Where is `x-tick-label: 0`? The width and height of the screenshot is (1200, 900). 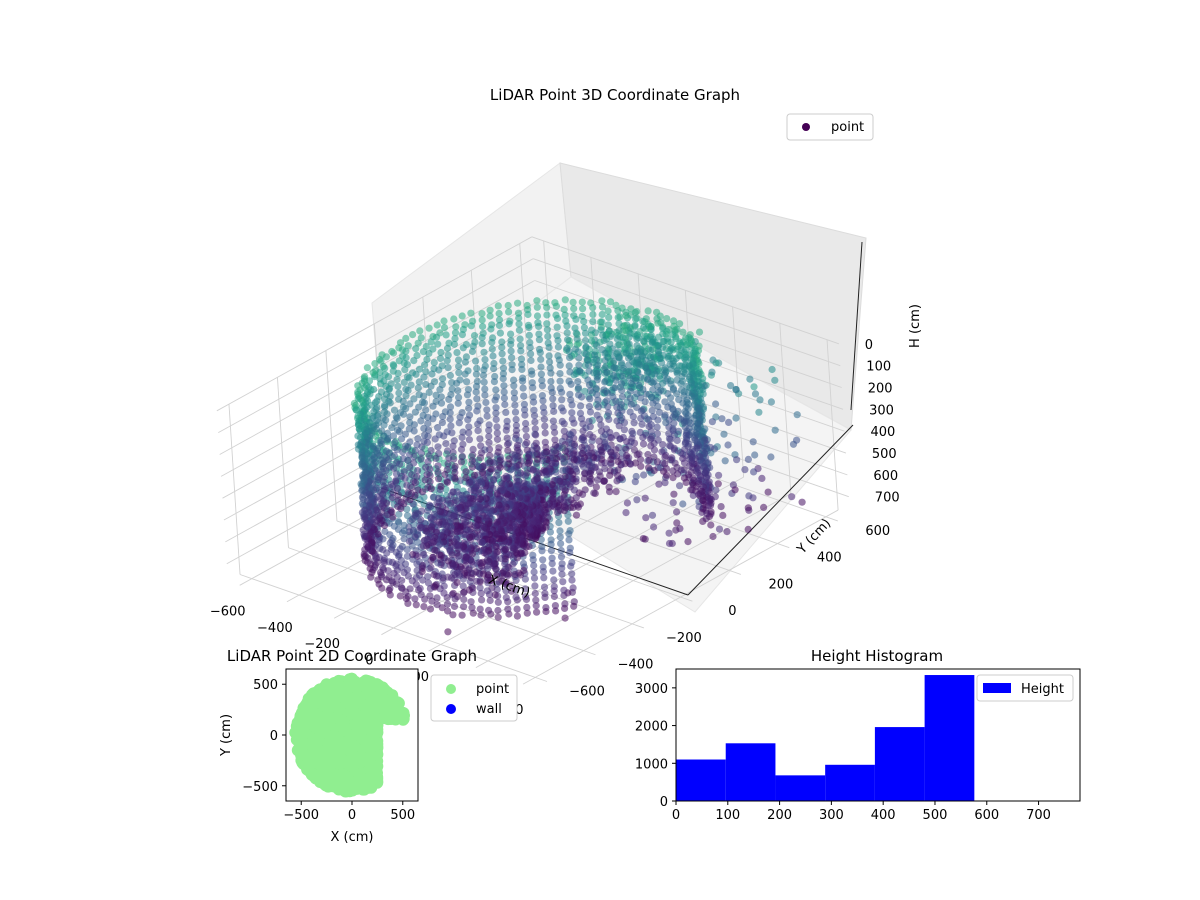
x-tick-label: 0 is located at coordinates (369, 661).